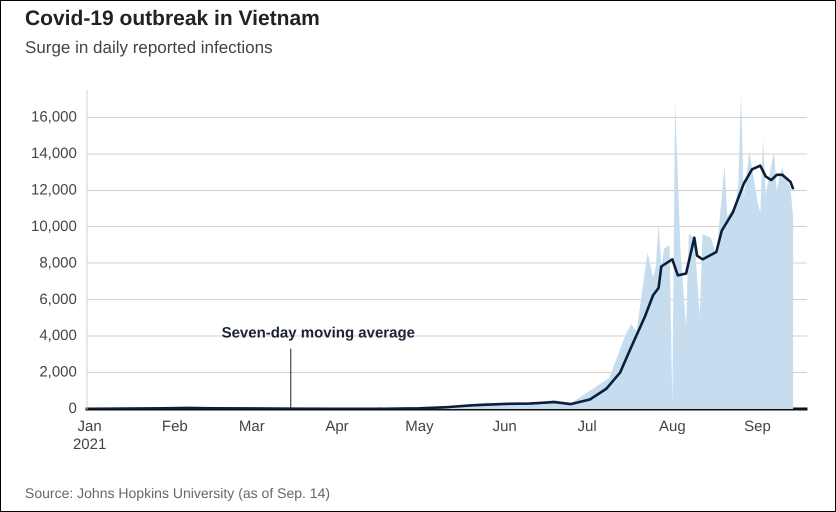 Image resolution: width=836 pixels, height=512 pixels. What do you see at coordinates (53, 117) in the screenshot?
I see `y-tick-label: 16,000` at bounding box center [53, 117].